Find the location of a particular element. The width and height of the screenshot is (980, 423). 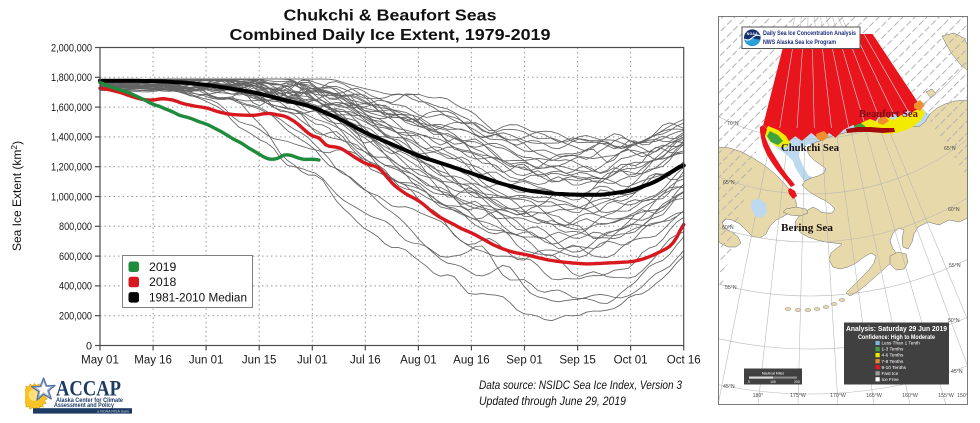

svg-text: Jun 15 is located at coordinates (259, 361).